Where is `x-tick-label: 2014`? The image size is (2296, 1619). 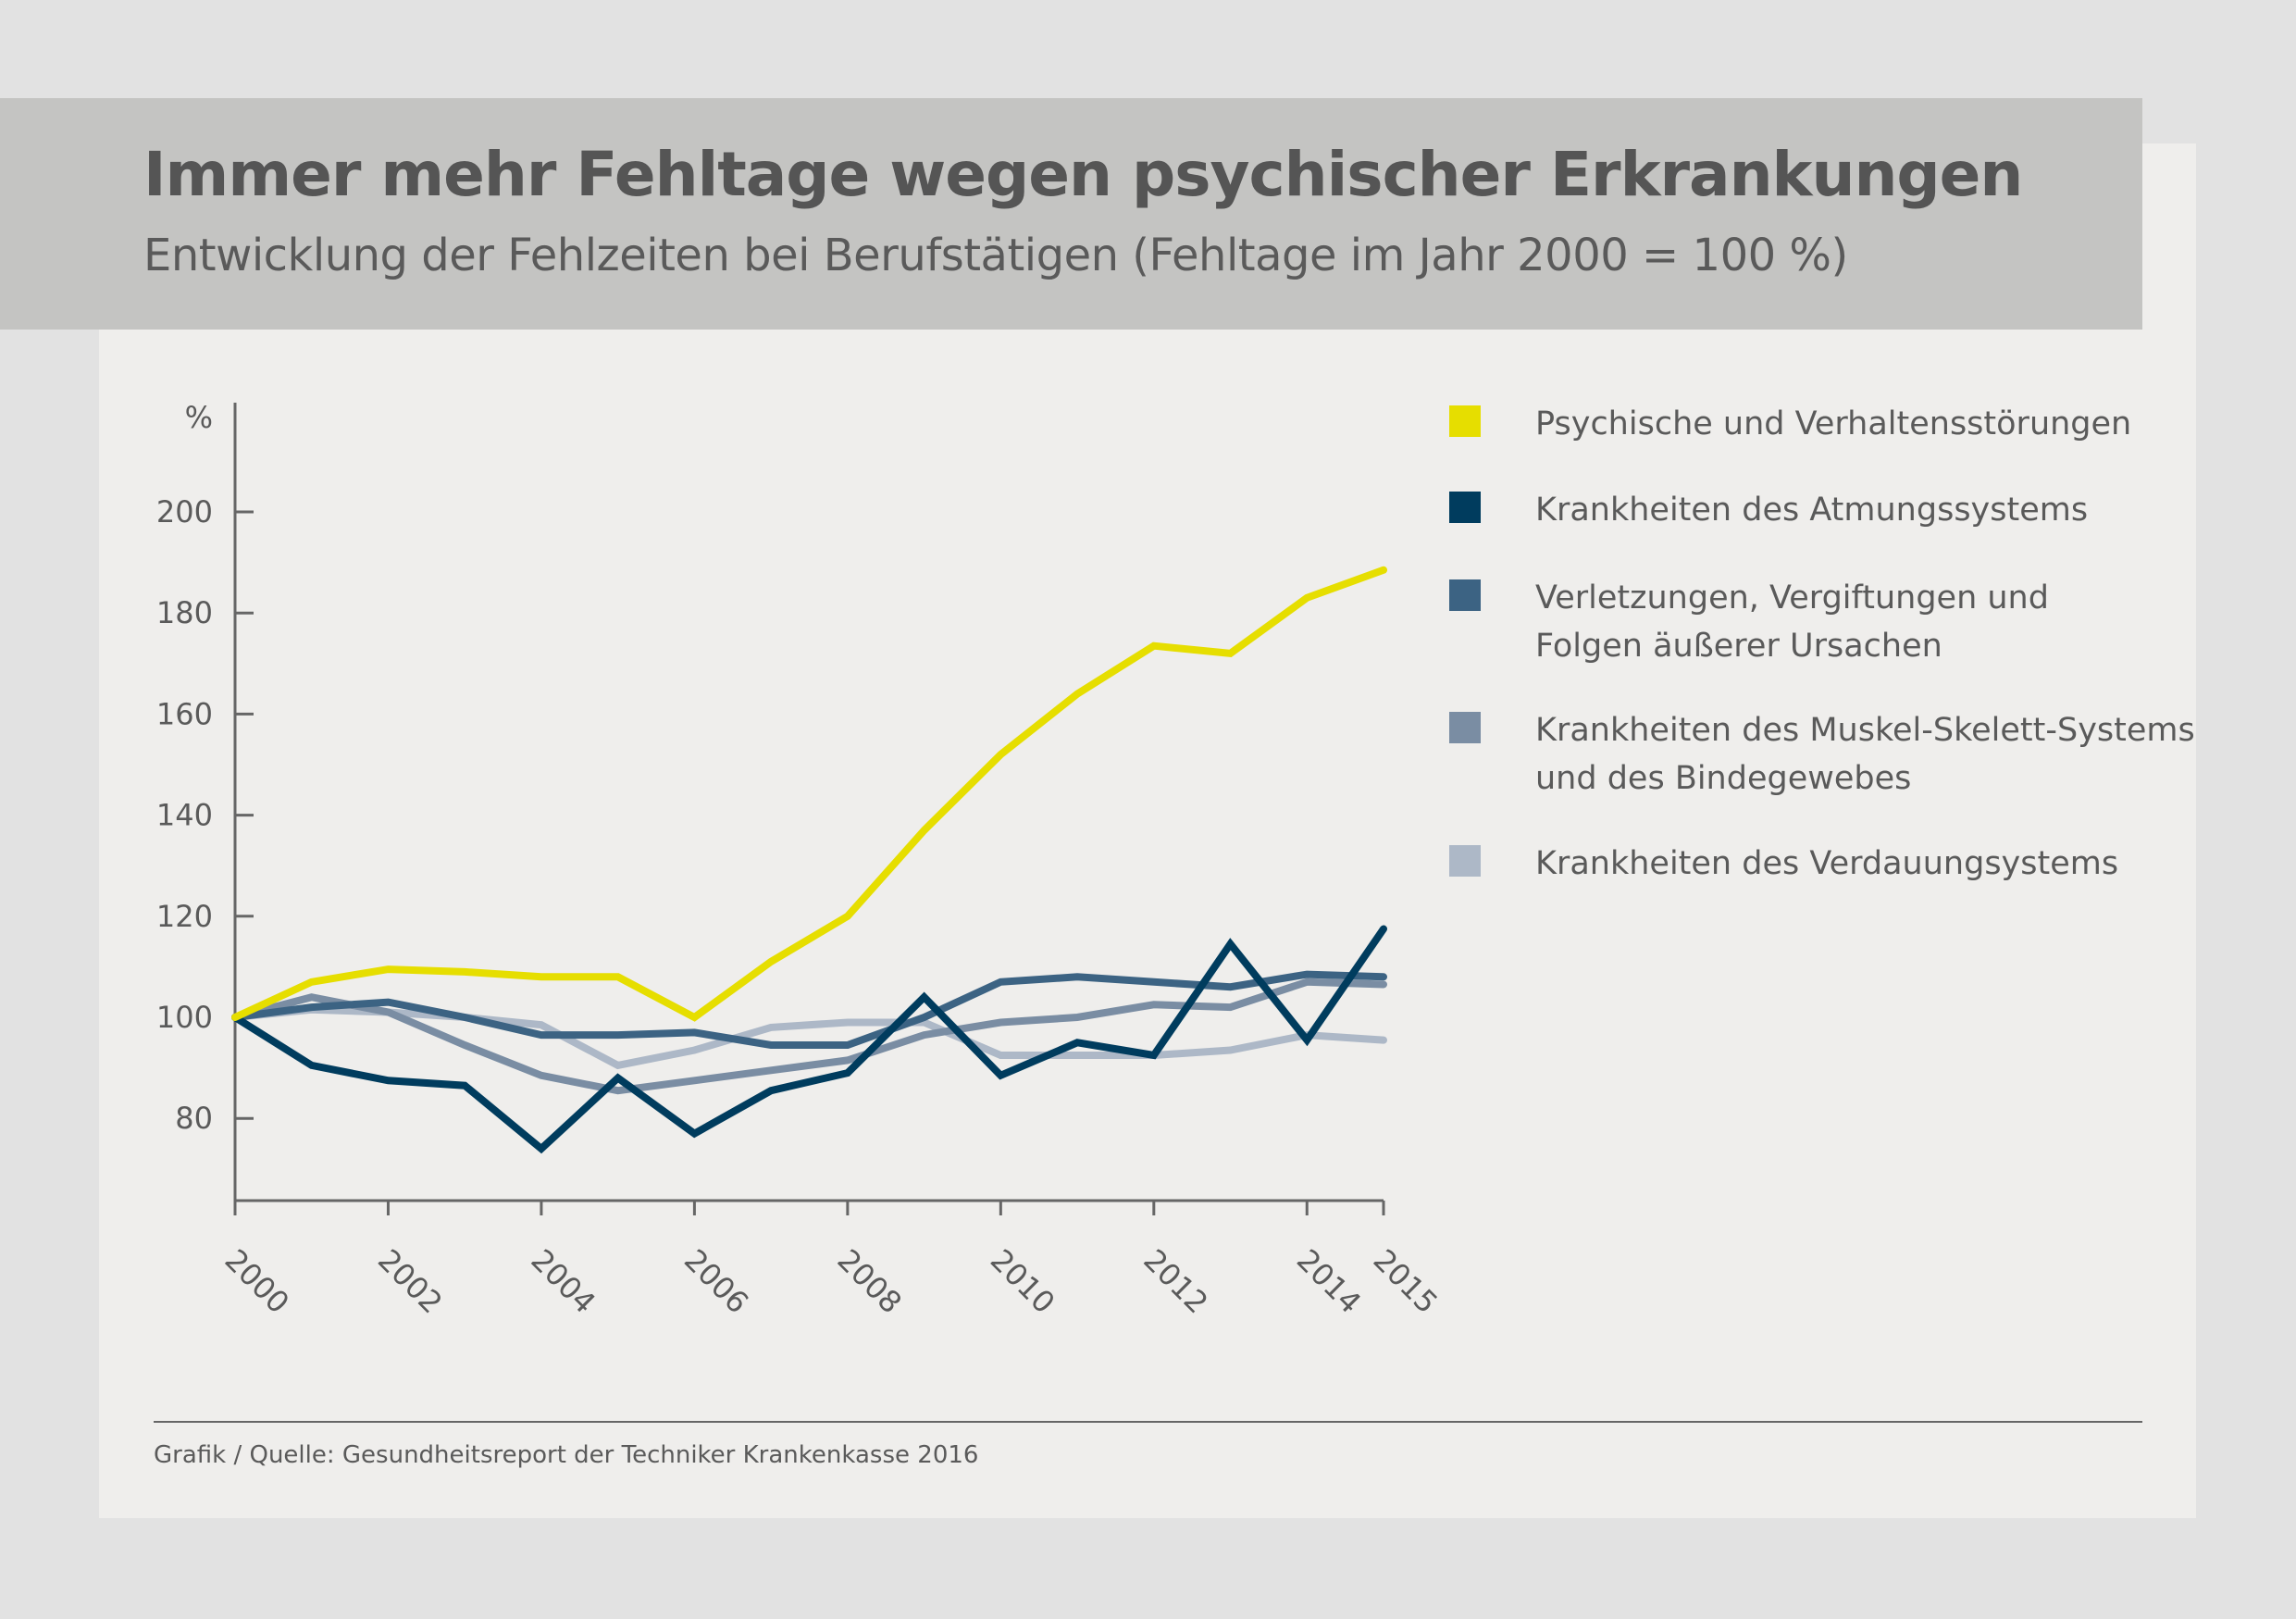
x-tick-label: 2014 is located at coordinates (1329, 1281).